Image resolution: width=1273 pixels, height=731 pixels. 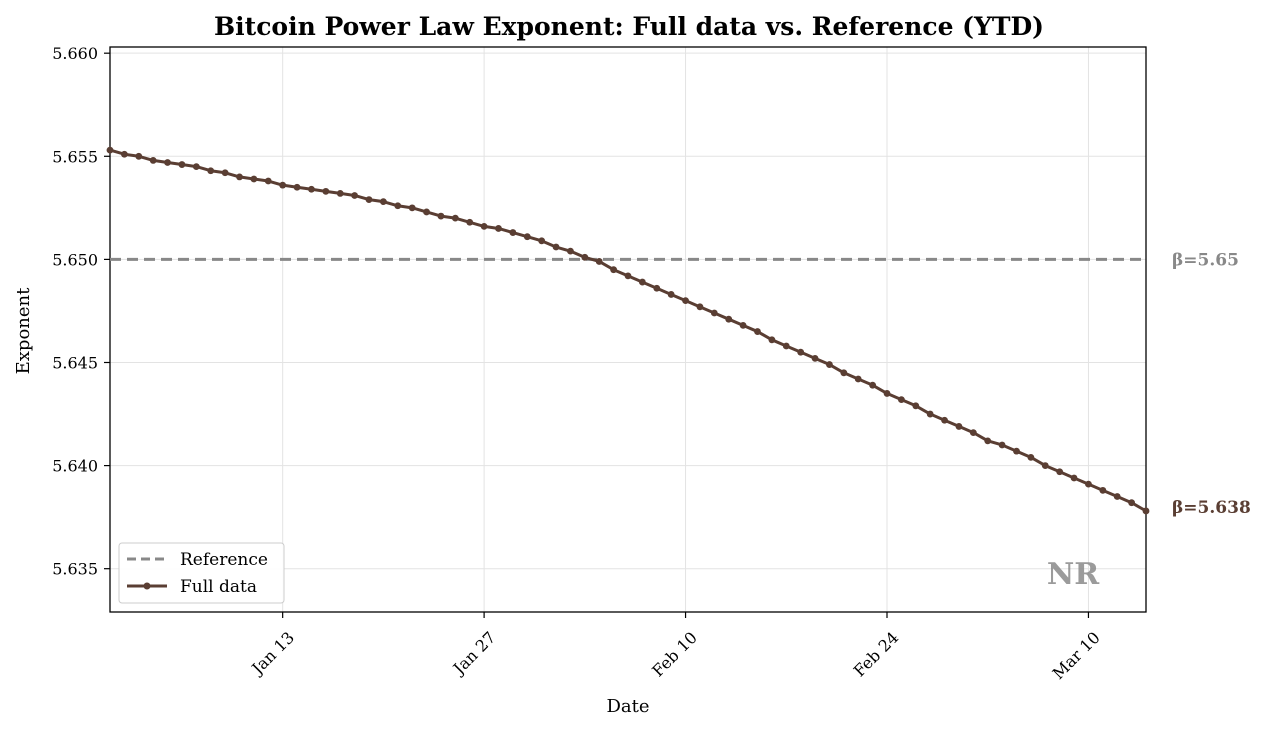 What do you see at coordinates (75, 362) in the screenshot?
I see `y-tick-label: 5.645` at bounding box center [75, 362].